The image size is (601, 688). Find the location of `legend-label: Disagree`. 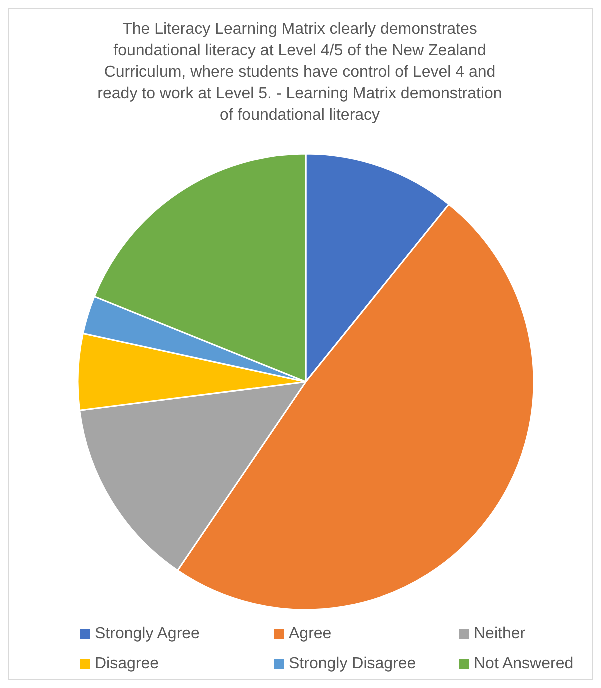

legend-label: Disagree is located at coordinates (127, 664).